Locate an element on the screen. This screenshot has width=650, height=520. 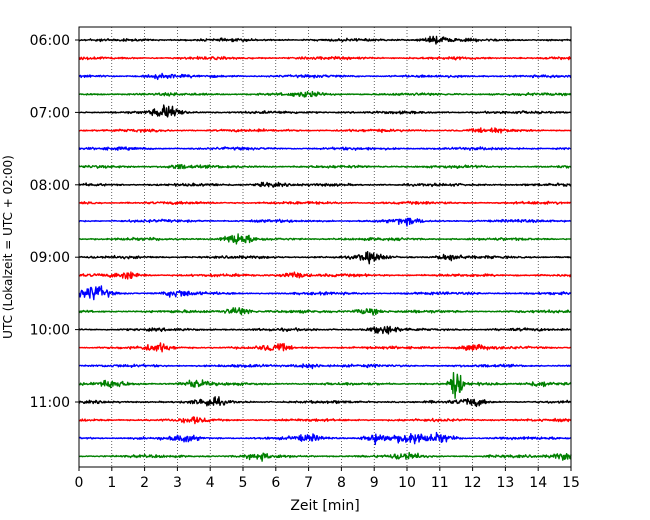
x-tick-label: 12 is located at coordinates (473, 483).